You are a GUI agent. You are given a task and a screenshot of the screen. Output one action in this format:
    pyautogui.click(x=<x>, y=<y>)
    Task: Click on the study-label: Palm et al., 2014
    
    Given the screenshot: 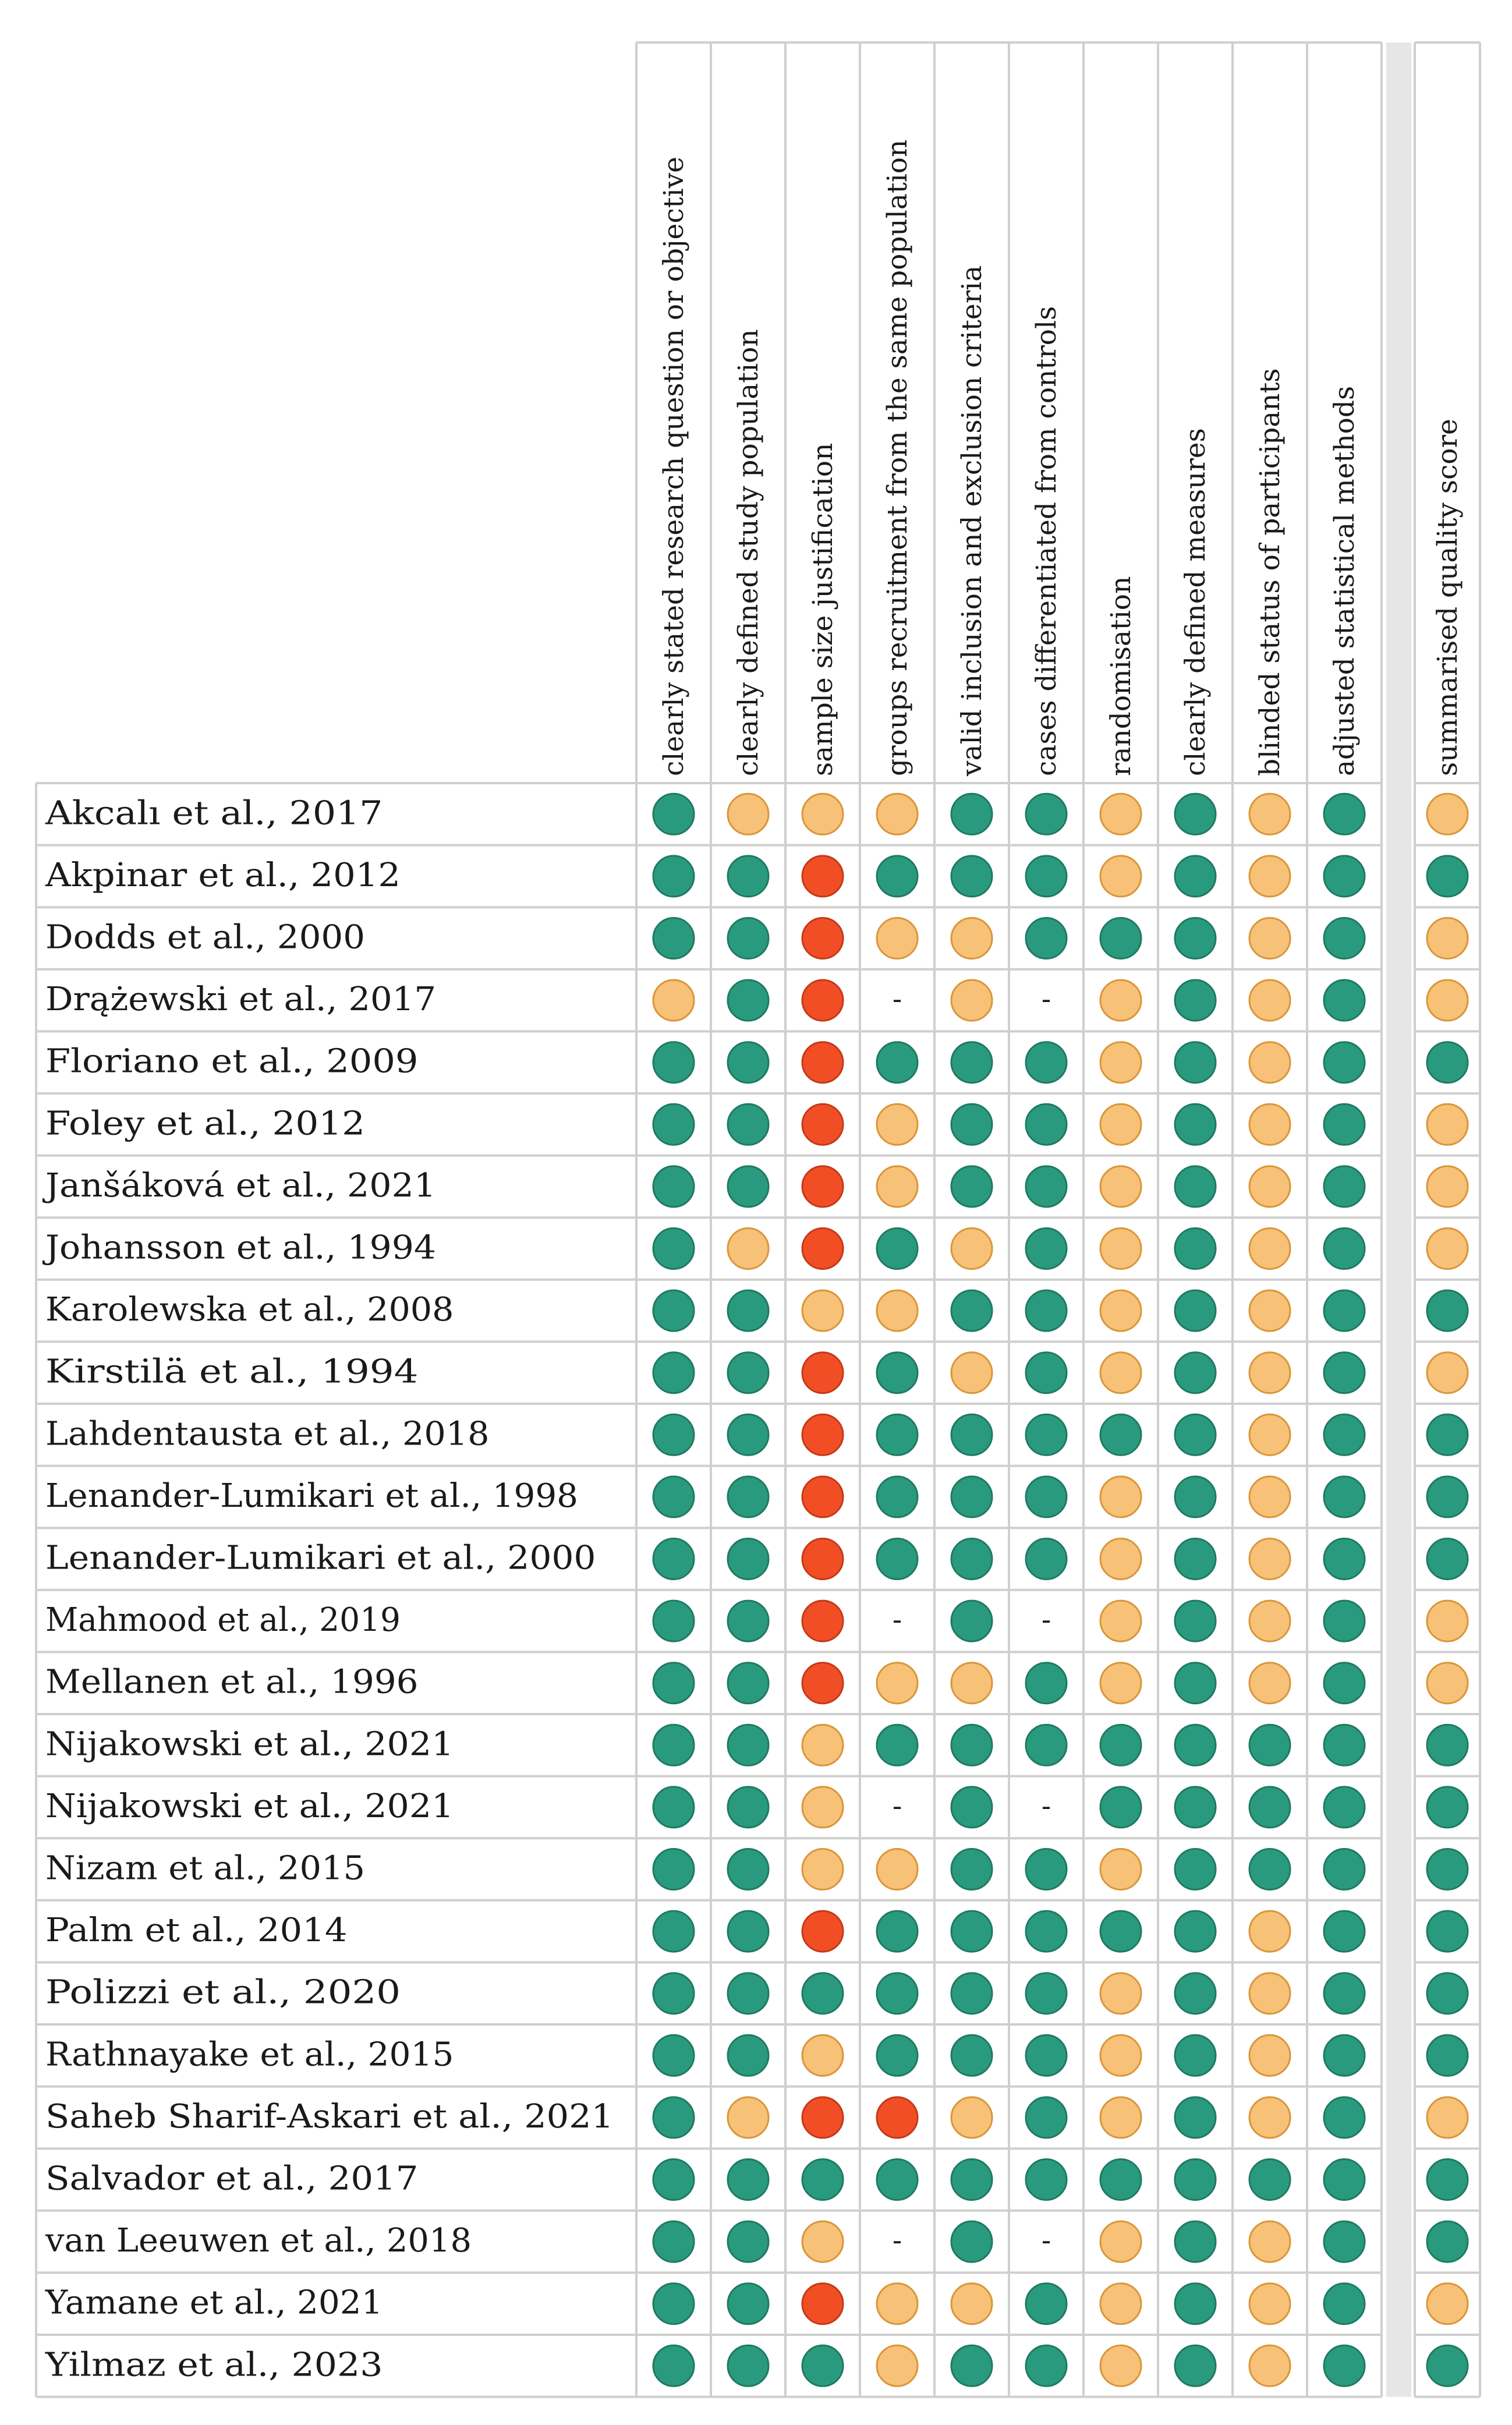 What is the action you would take?
    pyautogui.click(x=197, y=1930)
    